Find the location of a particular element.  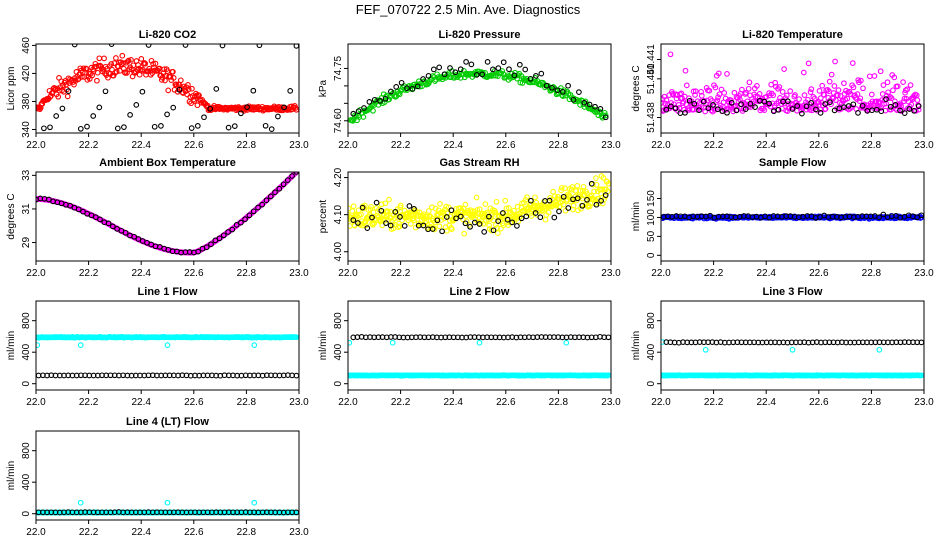

x-tick-label: 22.6 is located at coordinates (819, 273).